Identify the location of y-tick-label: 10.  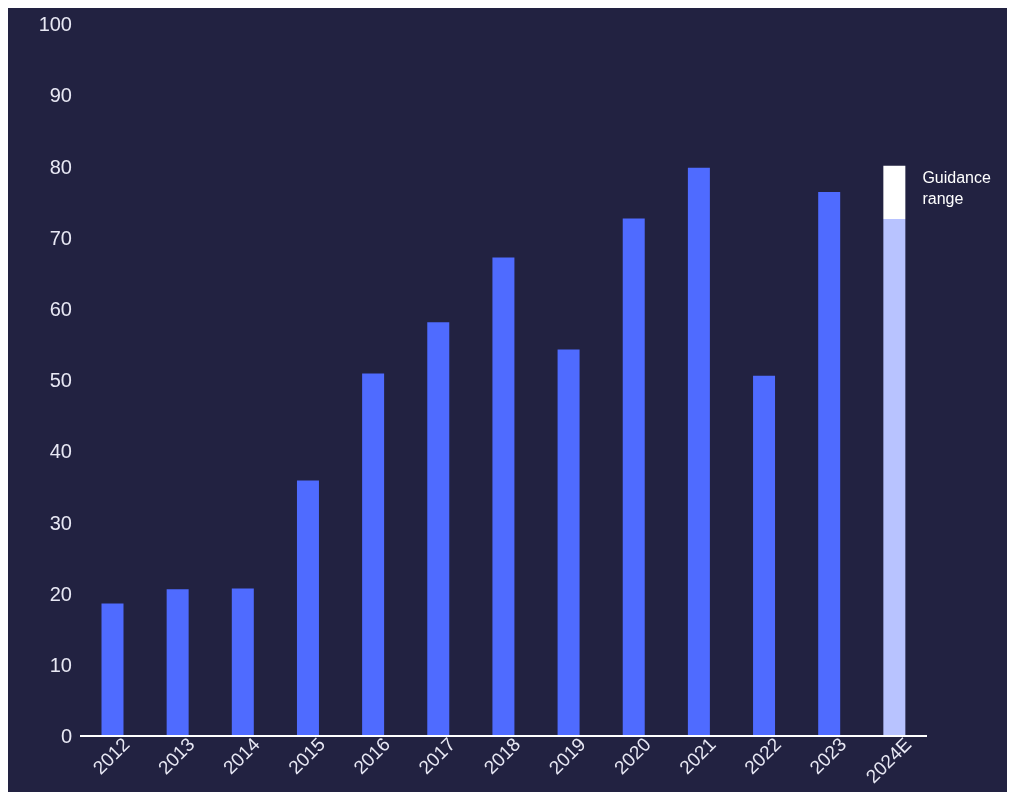
(60, 664).